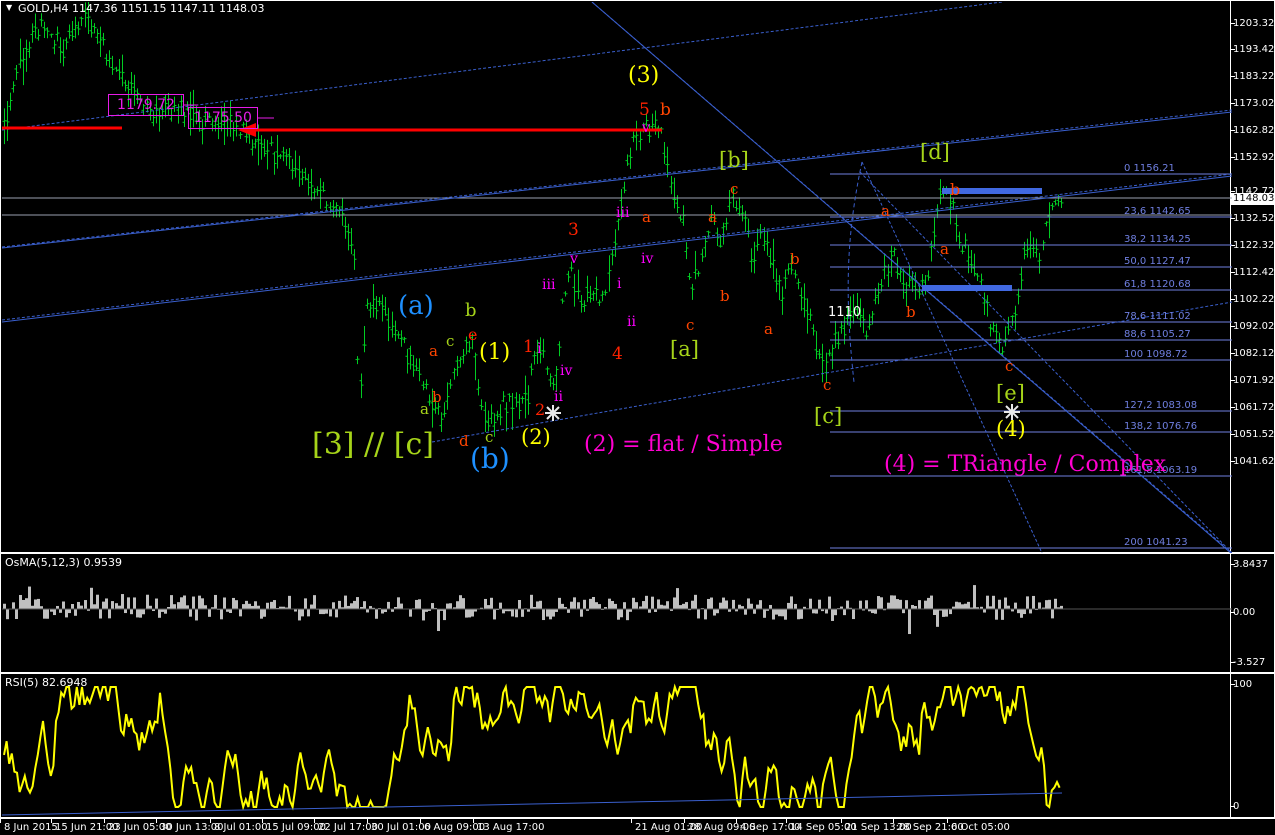 This screenshot has width=1275, height=835. I want to click on wave-label-b-mid: b, so click(725, 296).